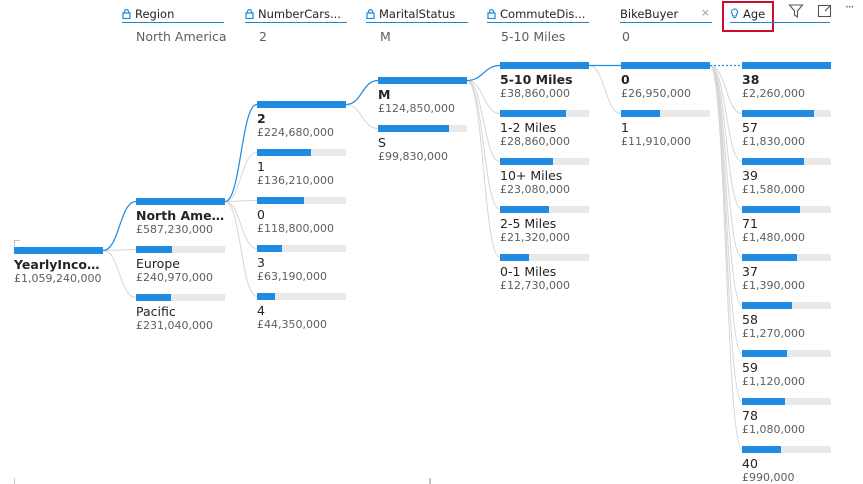 The width and height of the screenshot is (863, 484). I want to click on commute-node: 2-5 Miles £21,320,000, so click(544, 225).